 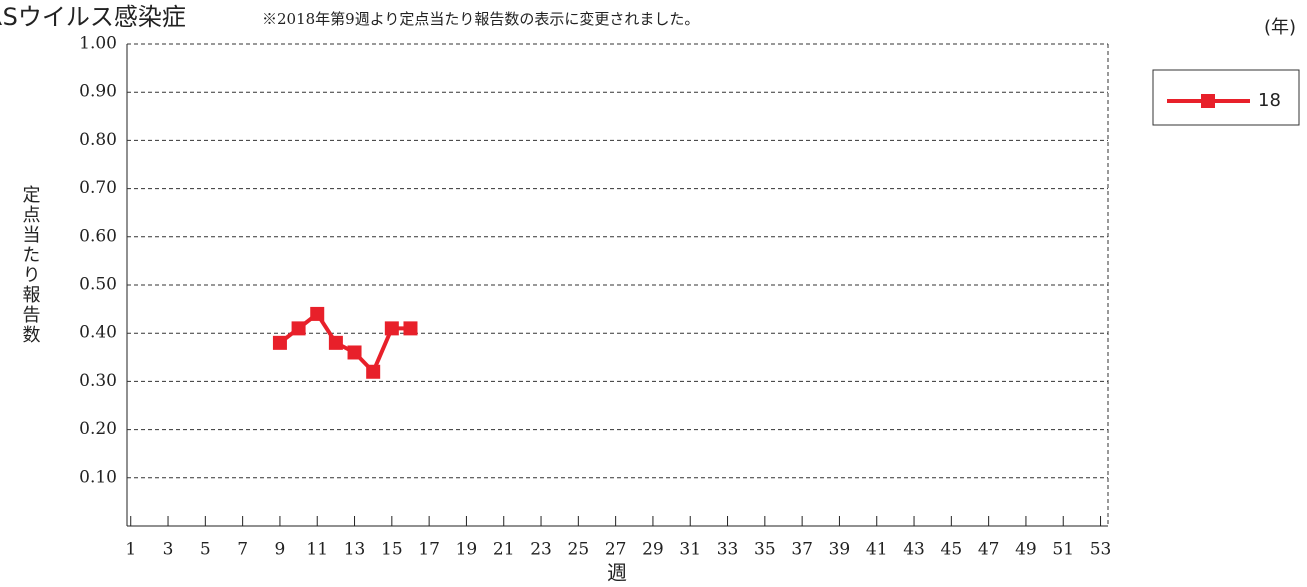 What do you see at coordinates (541, 550) in the screenshot?
I see `x-tick-label: 23` at bounding box center [541, 550].